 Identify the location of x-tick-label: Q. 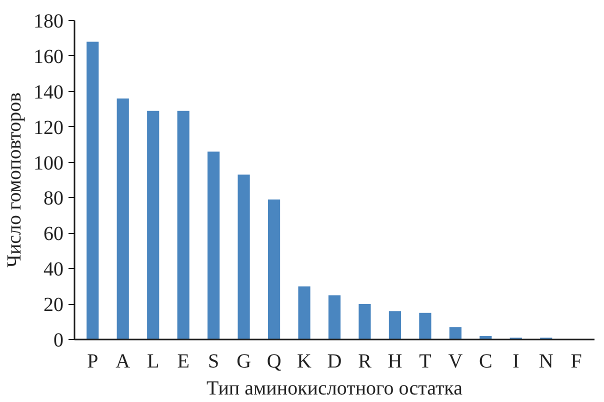
(274, 361).